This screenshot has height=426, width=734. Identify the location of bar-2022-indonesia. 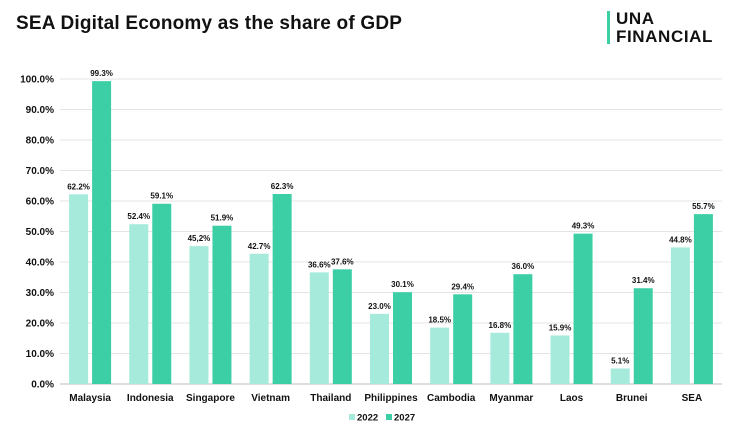
(139, 304).